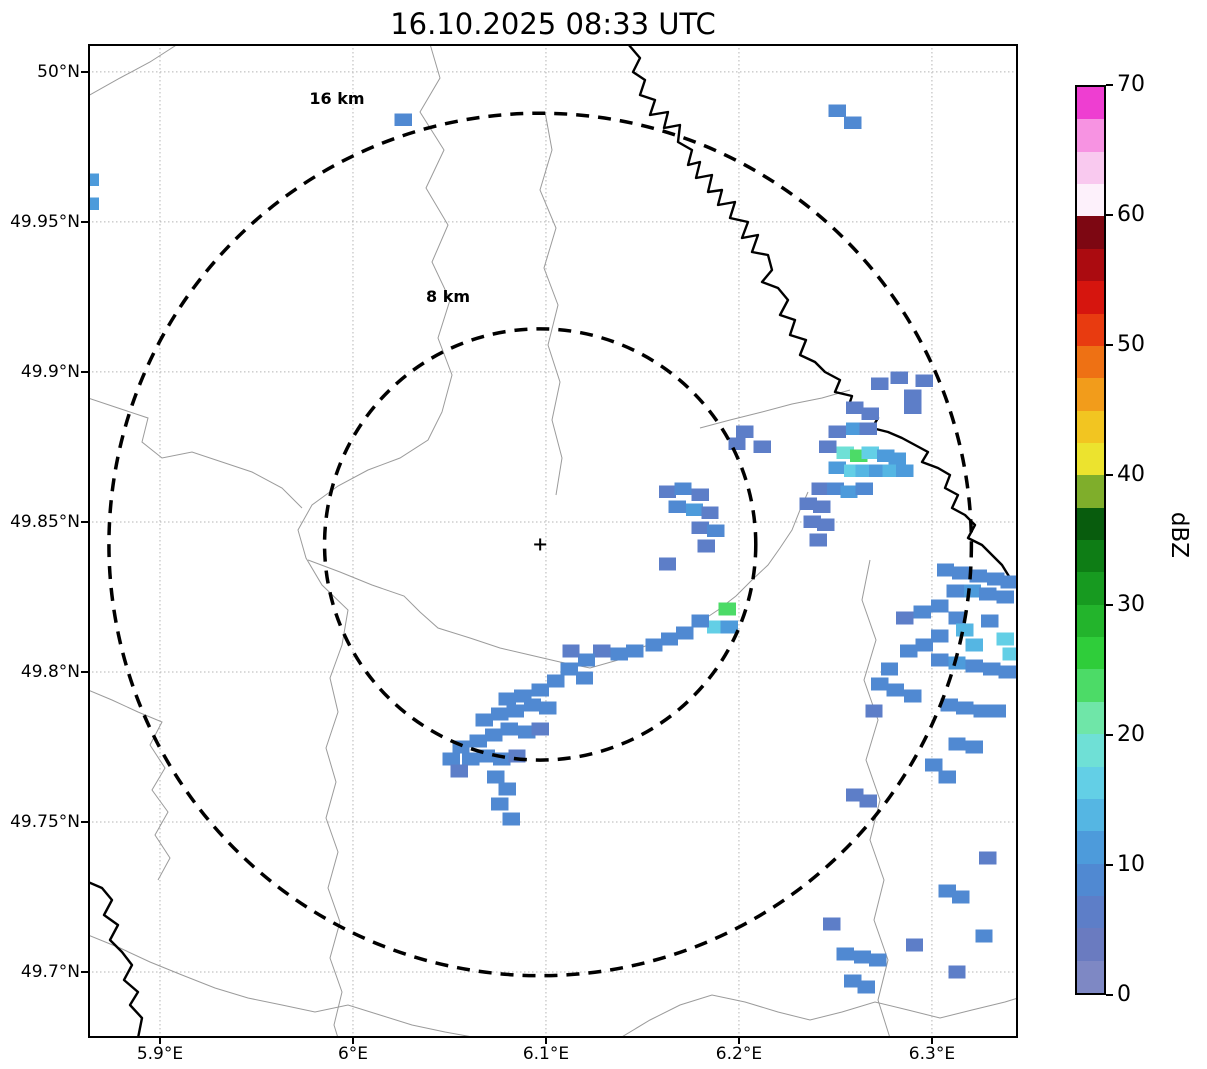 This screenshot has width=1207, height=1069. I want to click on colorbar-tick-label: 70, so click(1131, 84).